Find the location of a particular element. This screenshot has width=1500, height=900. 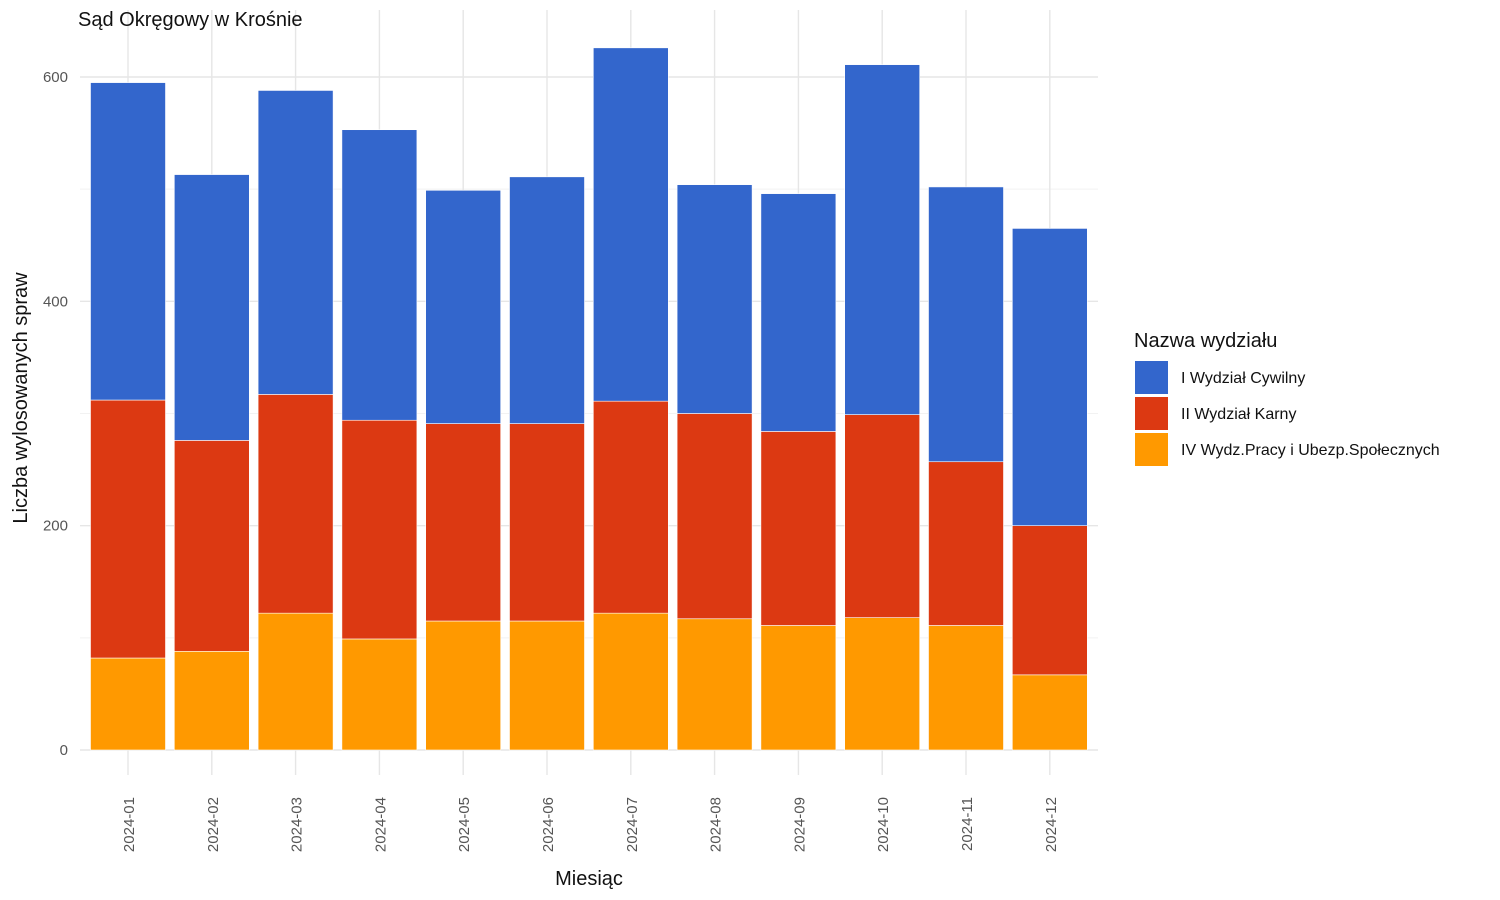

legend-label: IV Wydz.Pracy i Ubezp.Społecznych is located at coordinates (1310, 450).